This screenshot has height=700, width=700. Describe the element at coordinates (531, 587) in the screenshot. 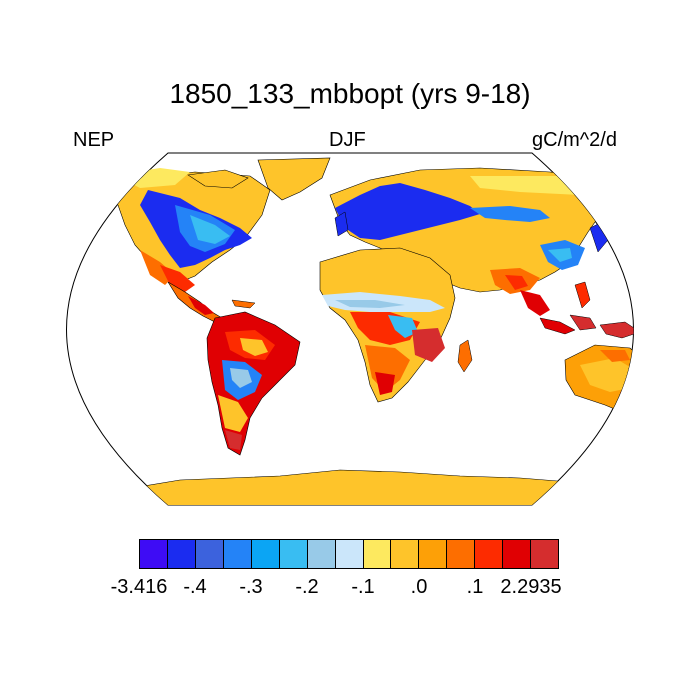

I see `colorbar-tick-label: 2.2935` at that location.